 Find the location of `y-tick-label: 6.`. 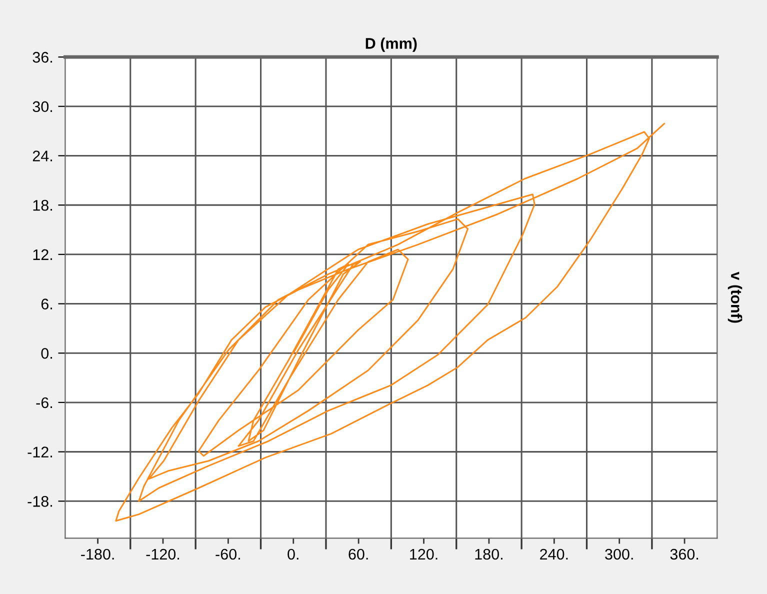

y-tick-label: 6. is located at coordinates (46, 304).